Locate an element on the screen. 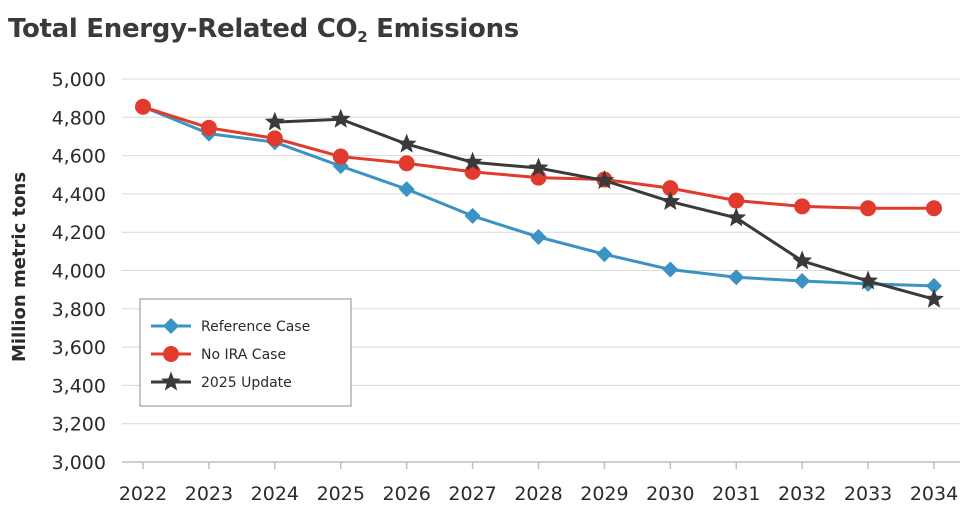 This screenshot has height=520, width=977. x-tick-label: 2024 is located at coordinates (275, 494).